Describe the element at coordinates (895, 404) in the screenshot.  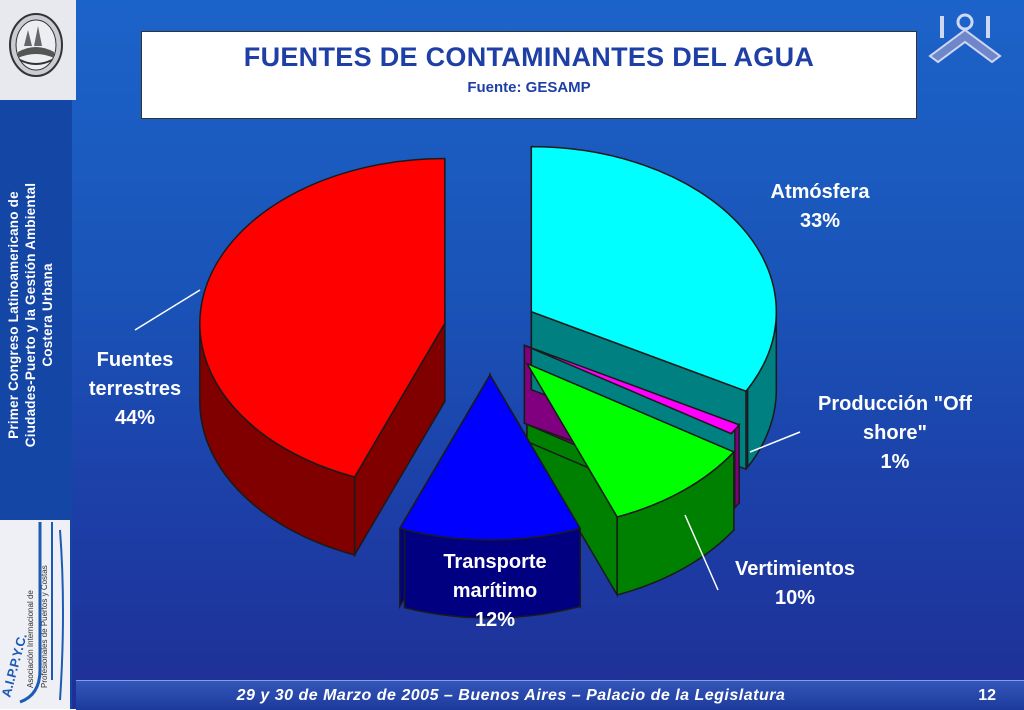
I see `category-label-produccion-off-shore: Producción "Off` at that location.